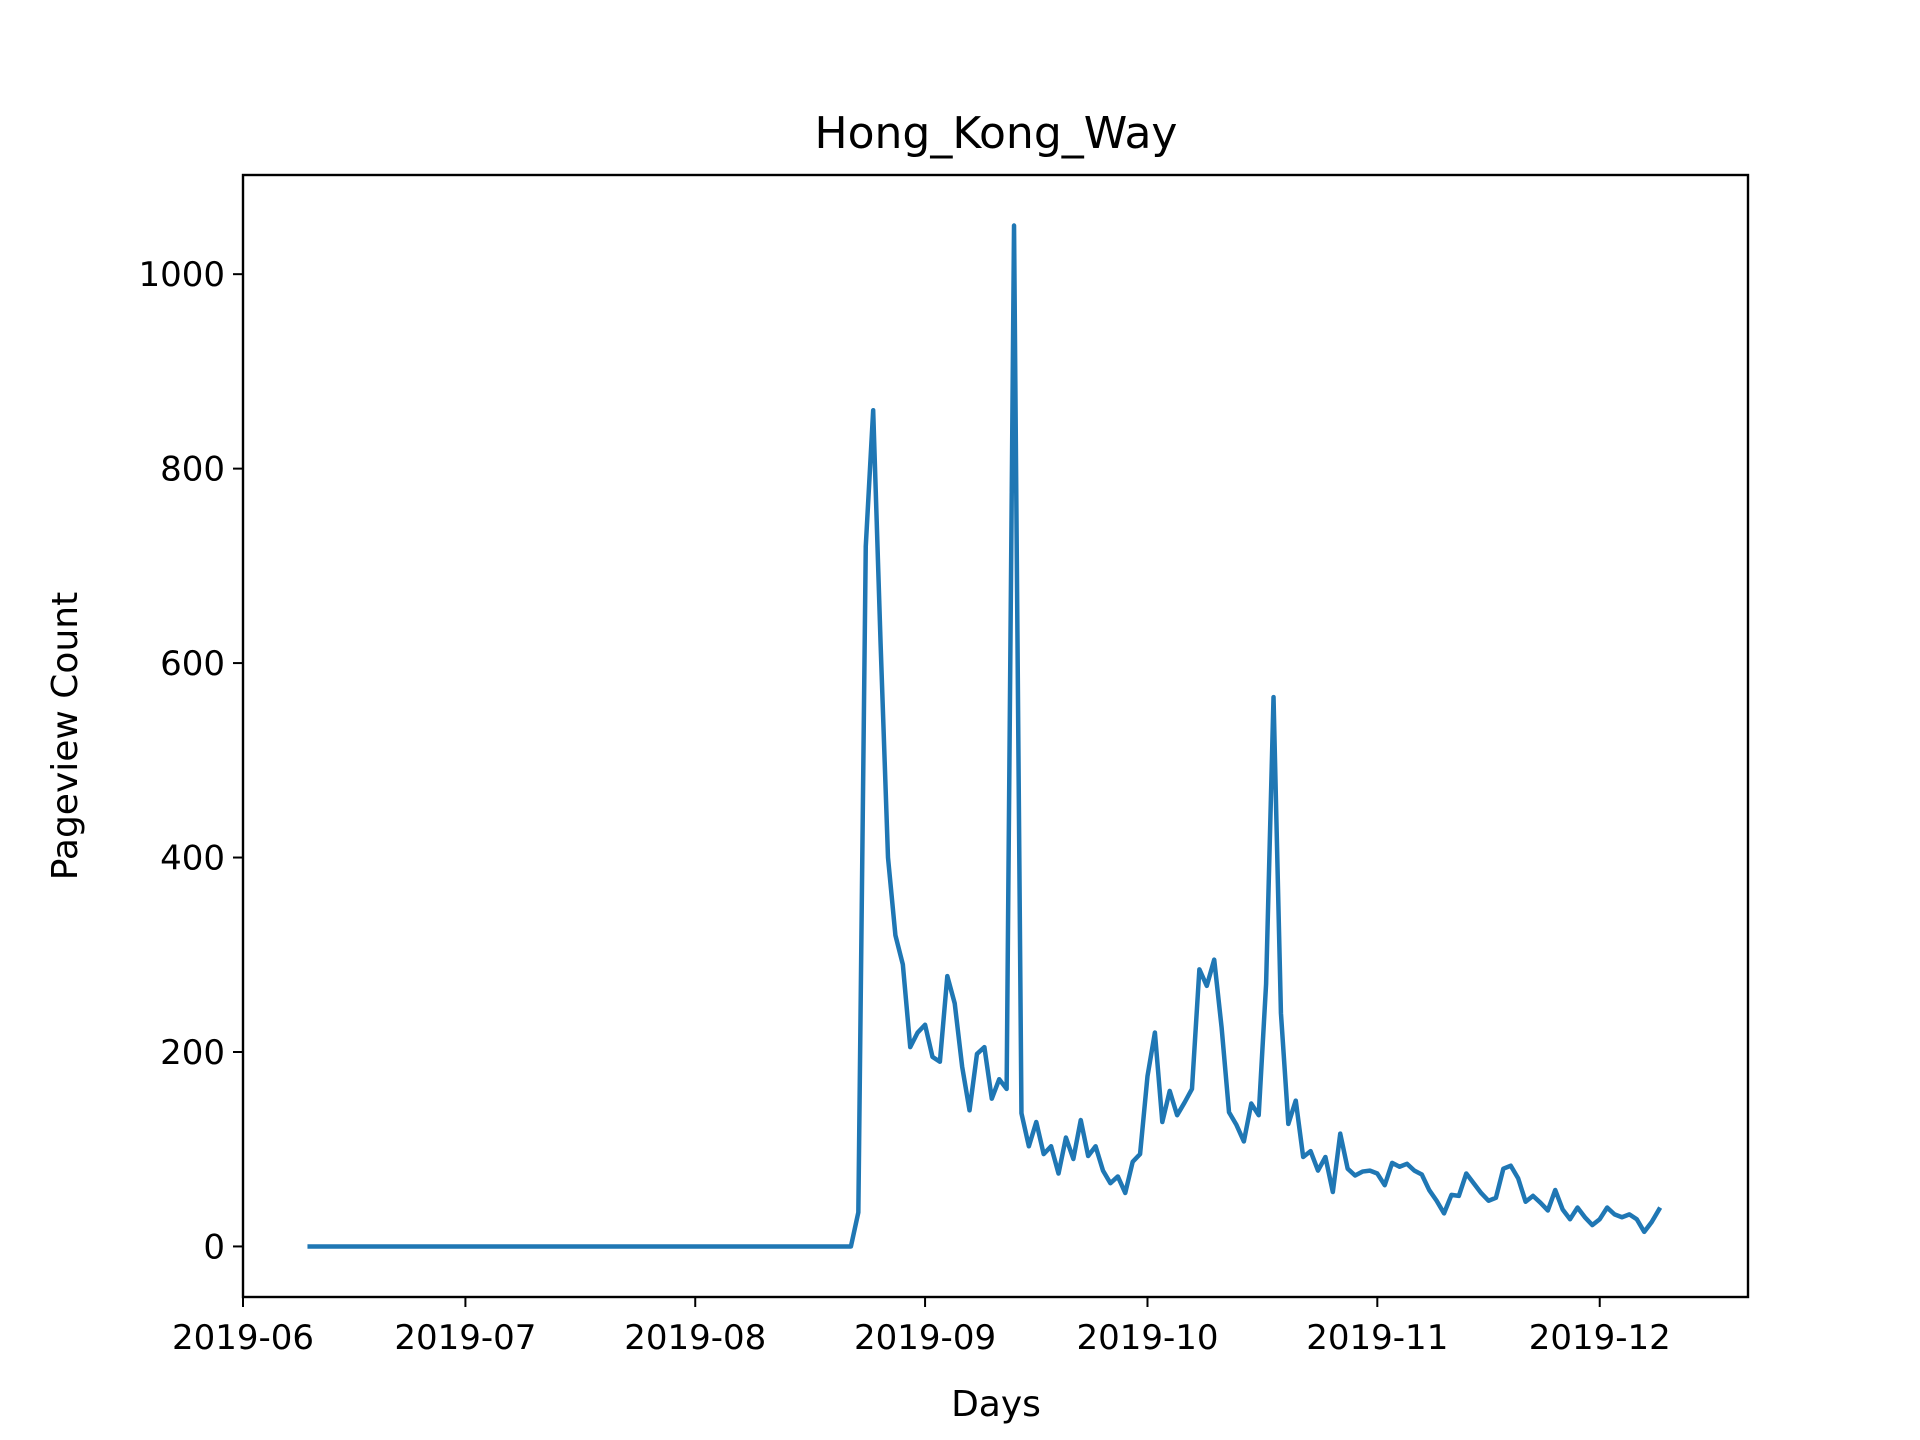 Image resolution: width=1920 pixels, height=1440 pixels. What do you see at coordinates (192, 859) in the screenshot?
I see `y-tick-label: 400` at bounding box center [192, 859].